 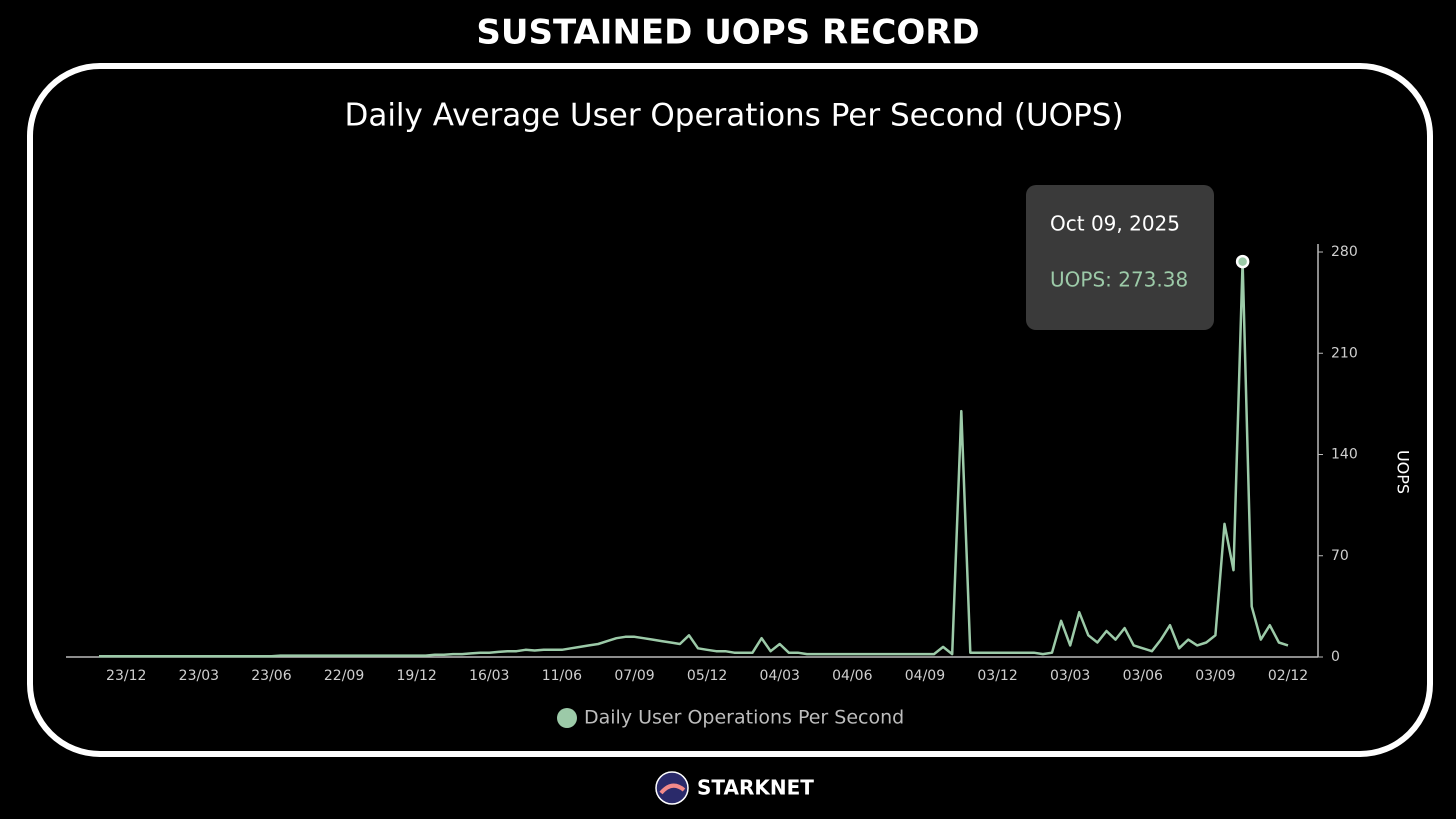 I want to click on y-tick-label: 70, so click(x=1340, y=556).